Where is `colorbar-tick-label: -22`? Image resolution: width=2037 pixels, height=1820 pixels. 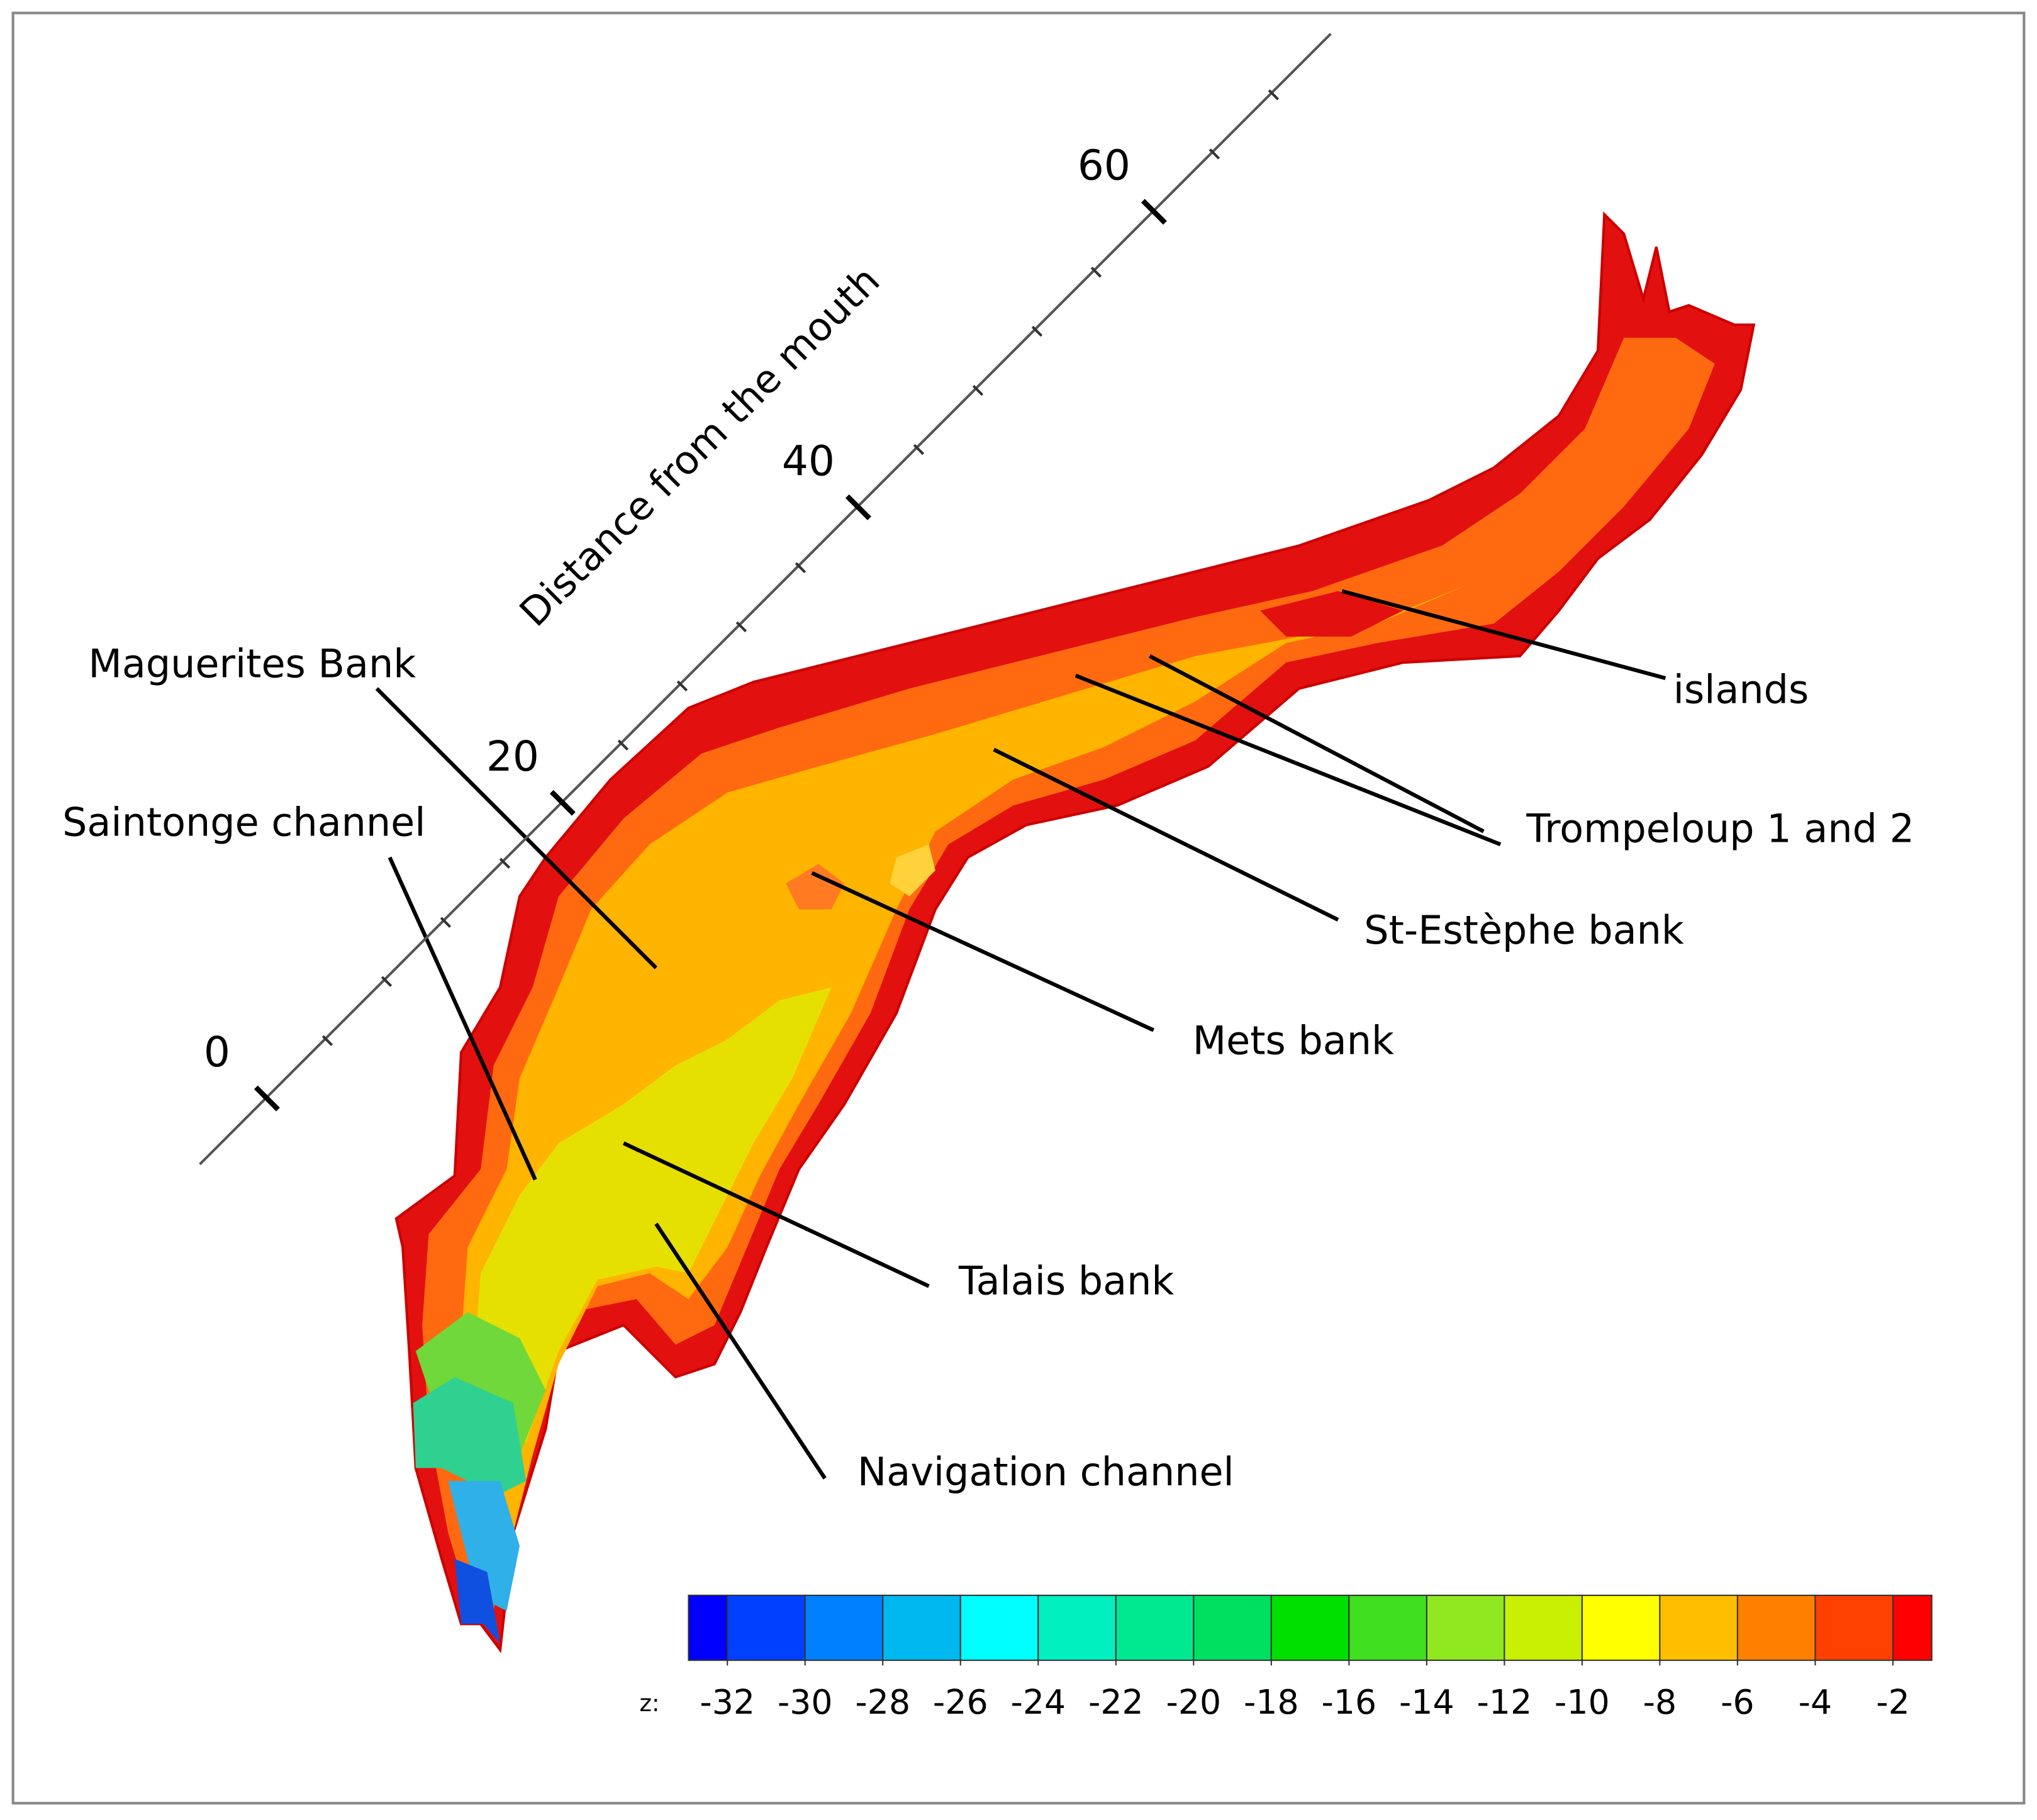 colorbar-tick-label: -22 is located at coordinates (1116, 1702).